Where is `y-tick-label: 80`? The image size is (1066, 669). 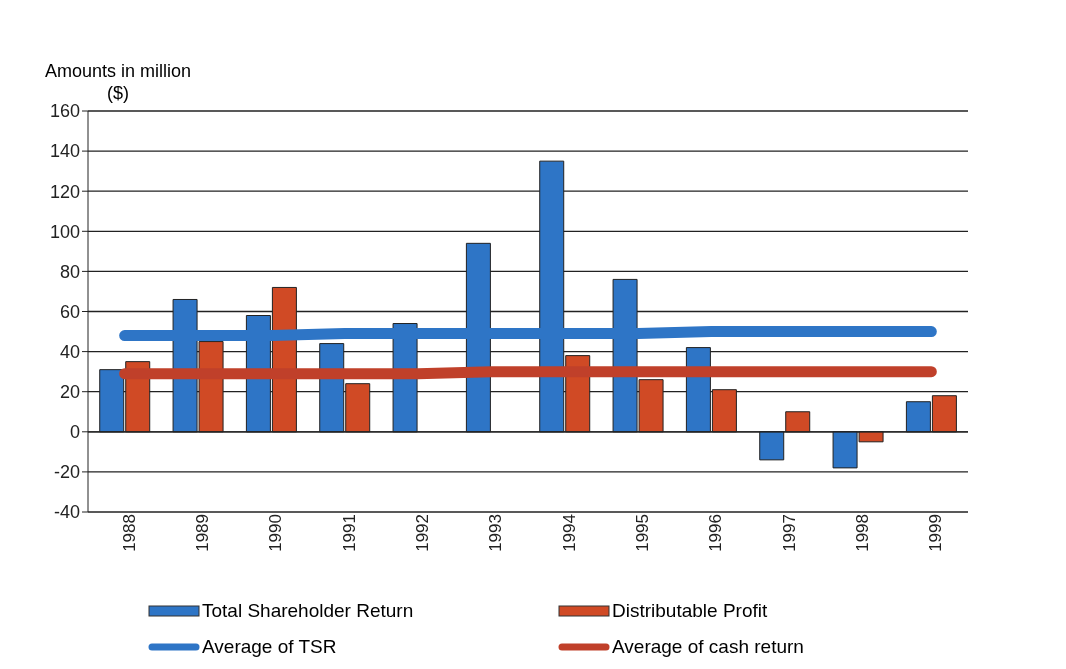
y-tick-label: 80 is located at coordinates (69, 271).